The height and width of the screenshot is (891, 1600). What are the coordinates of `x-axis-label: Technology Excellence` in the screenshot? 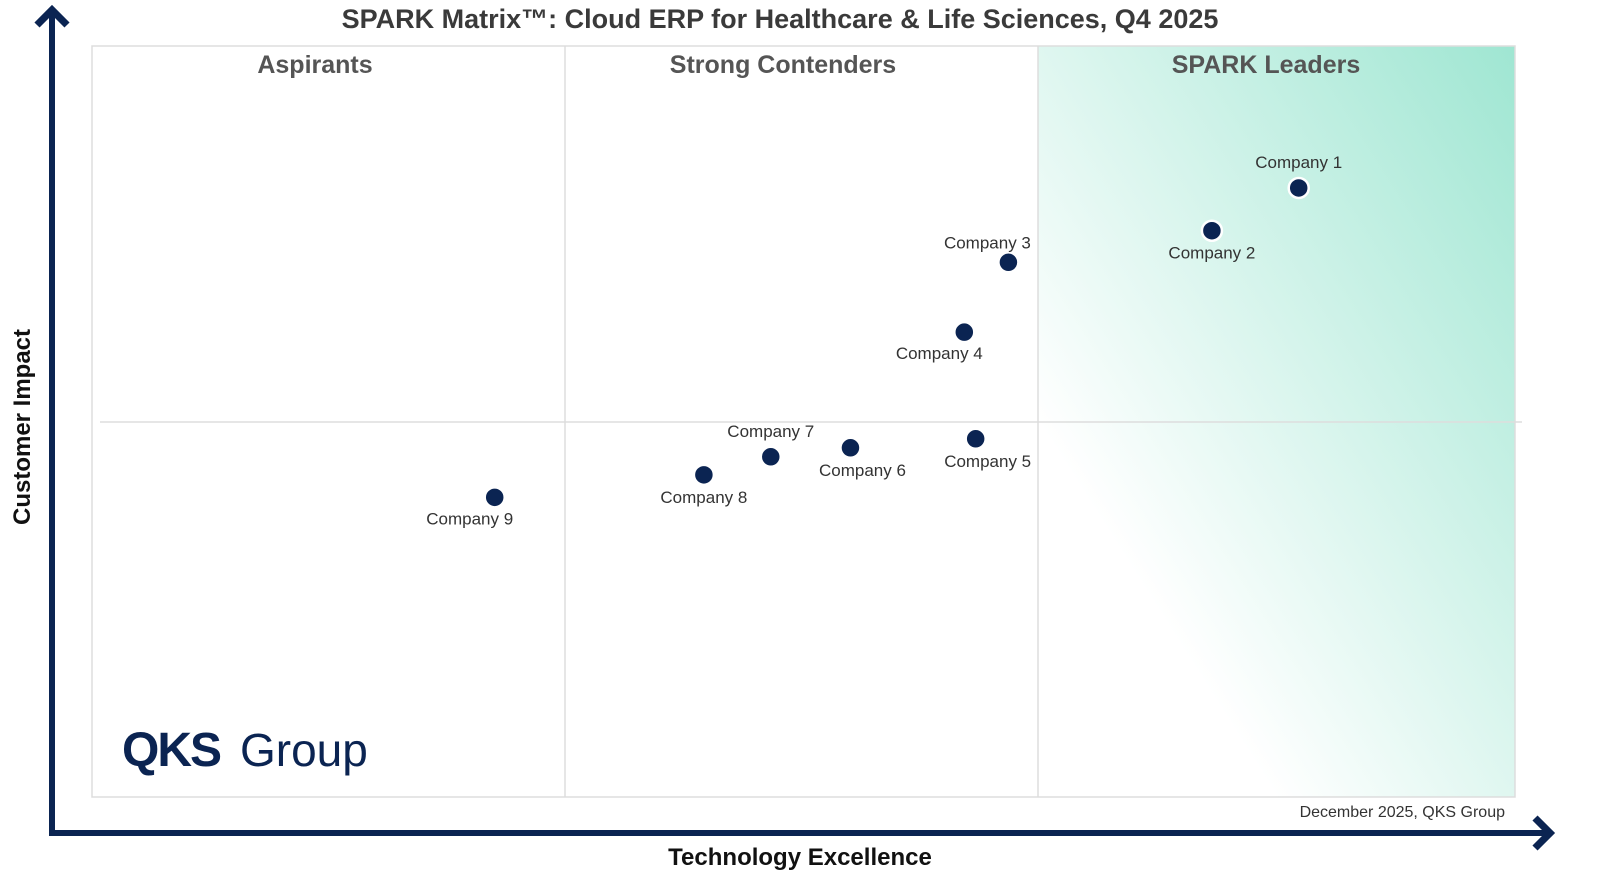 It's located at (800, 857).